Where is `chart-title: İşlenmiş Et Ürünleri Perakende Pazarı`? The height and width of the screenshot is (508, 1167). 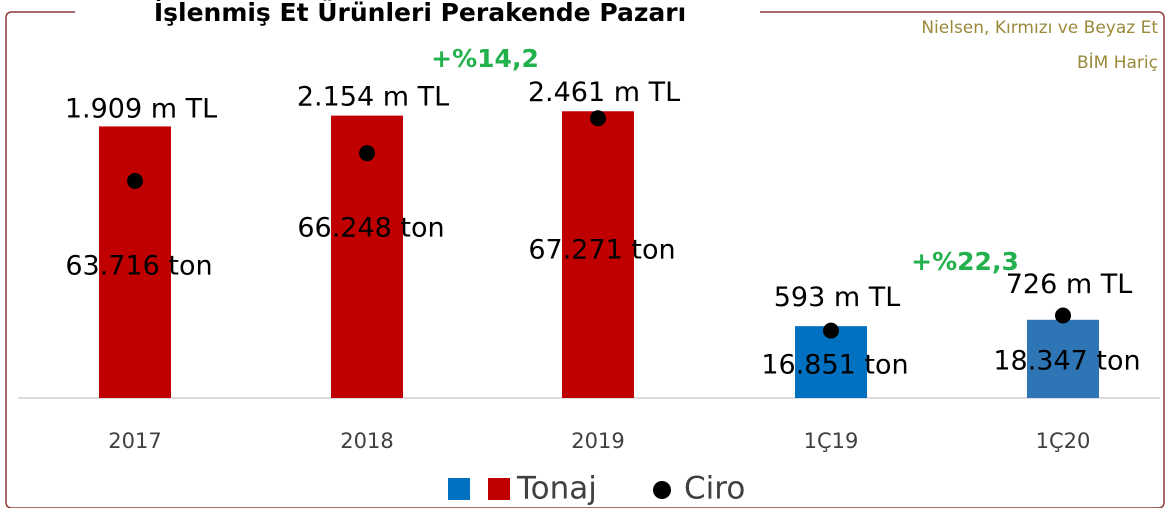 chart-title: İşlenmiş Et Ürünleri Perakende Pazarı is located at coordinates (420, 13).